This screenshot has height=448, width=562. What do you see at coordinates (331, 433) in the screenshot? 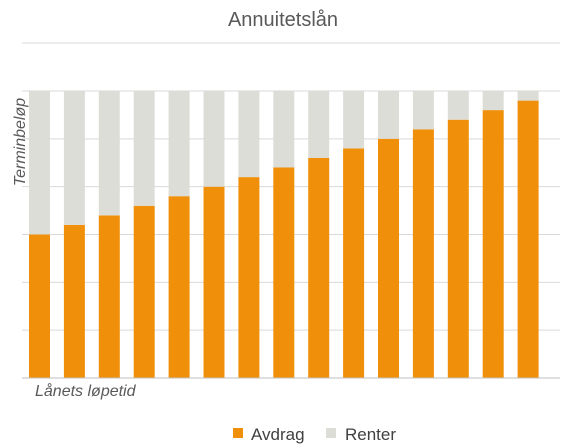
I see `legend-swatch-renter` at bounding box center [331, 433].